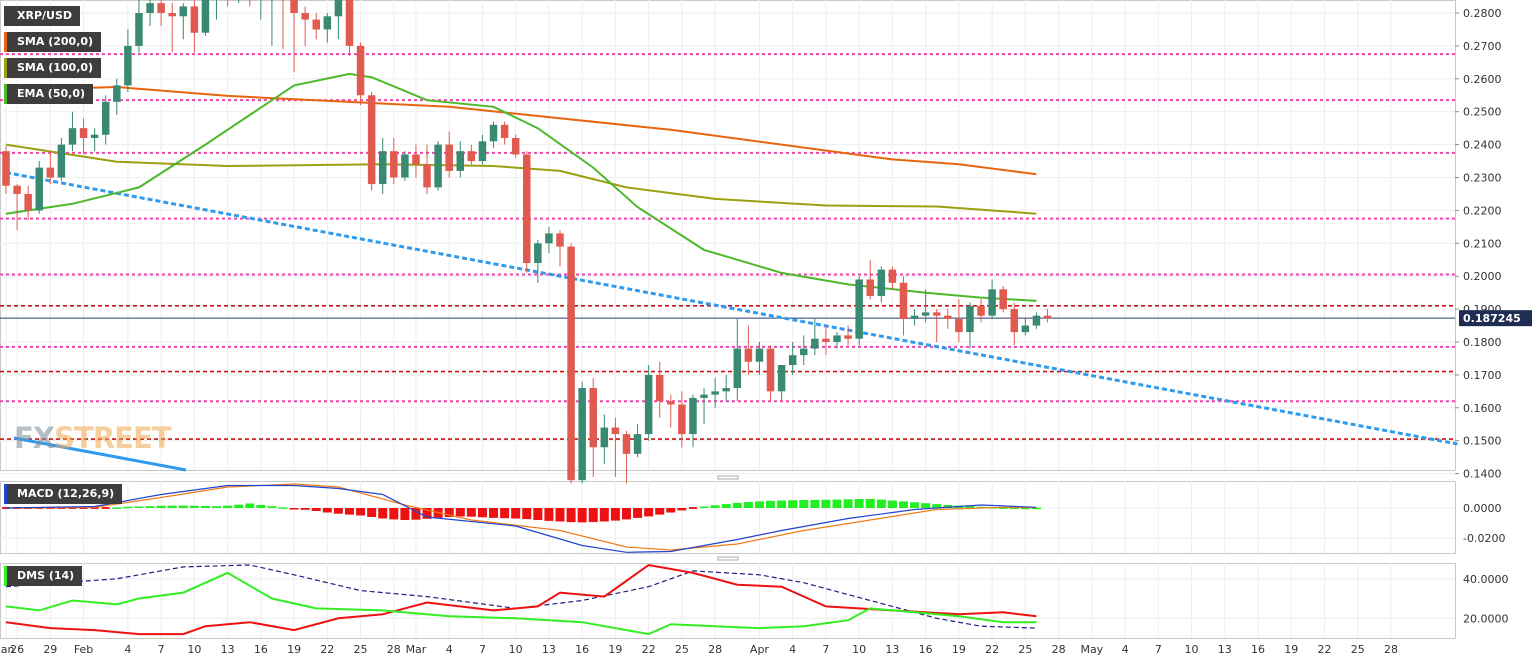 The width and height of the screenshot is (1534, 662). What do you see at coordinates (7, 649) in the screenshot?
I see `x-tick-label: Jan` at bounding box center [7, 649].